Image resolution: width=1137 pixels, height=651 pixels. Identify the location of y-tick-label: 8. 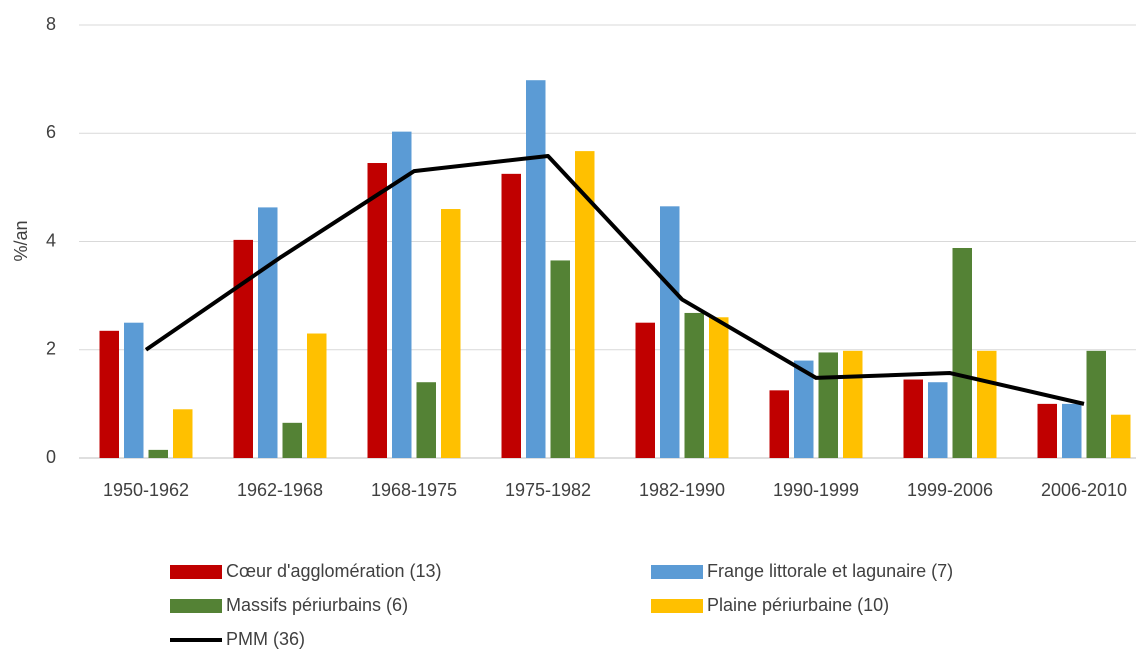
(51, 24).